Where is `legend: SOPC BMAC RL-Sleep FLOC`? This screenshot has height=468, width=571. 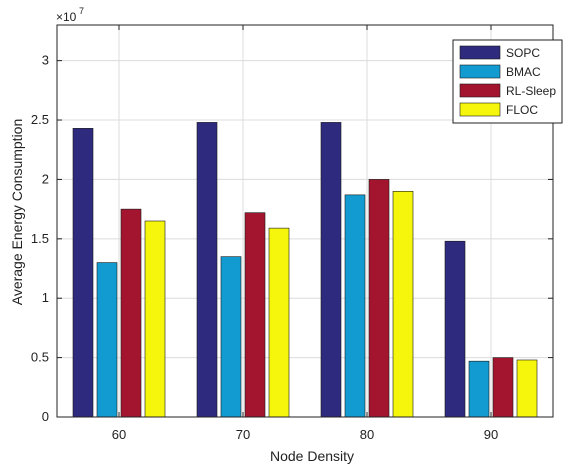
legend: SOPC BMAC RL-Sleep FLOC is located at coordinates (507, 81).